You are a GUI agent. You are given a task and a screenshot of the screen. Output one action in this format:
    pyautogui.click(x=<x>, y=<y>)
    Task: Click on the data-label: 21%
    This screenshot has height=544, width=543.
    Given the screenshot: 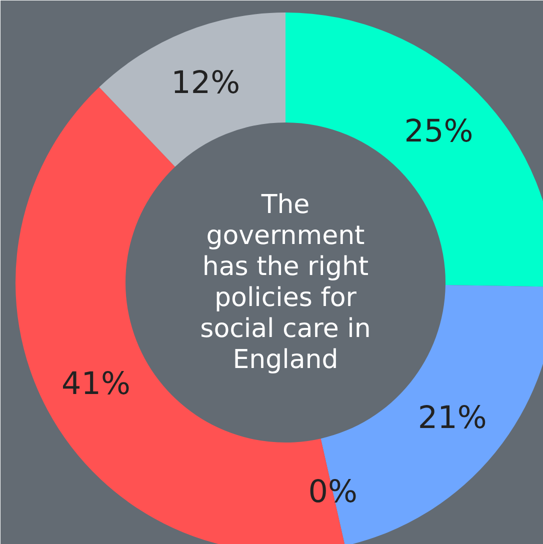 What is the action you would take?
    pyautogui.click(x=452, y=418)
    